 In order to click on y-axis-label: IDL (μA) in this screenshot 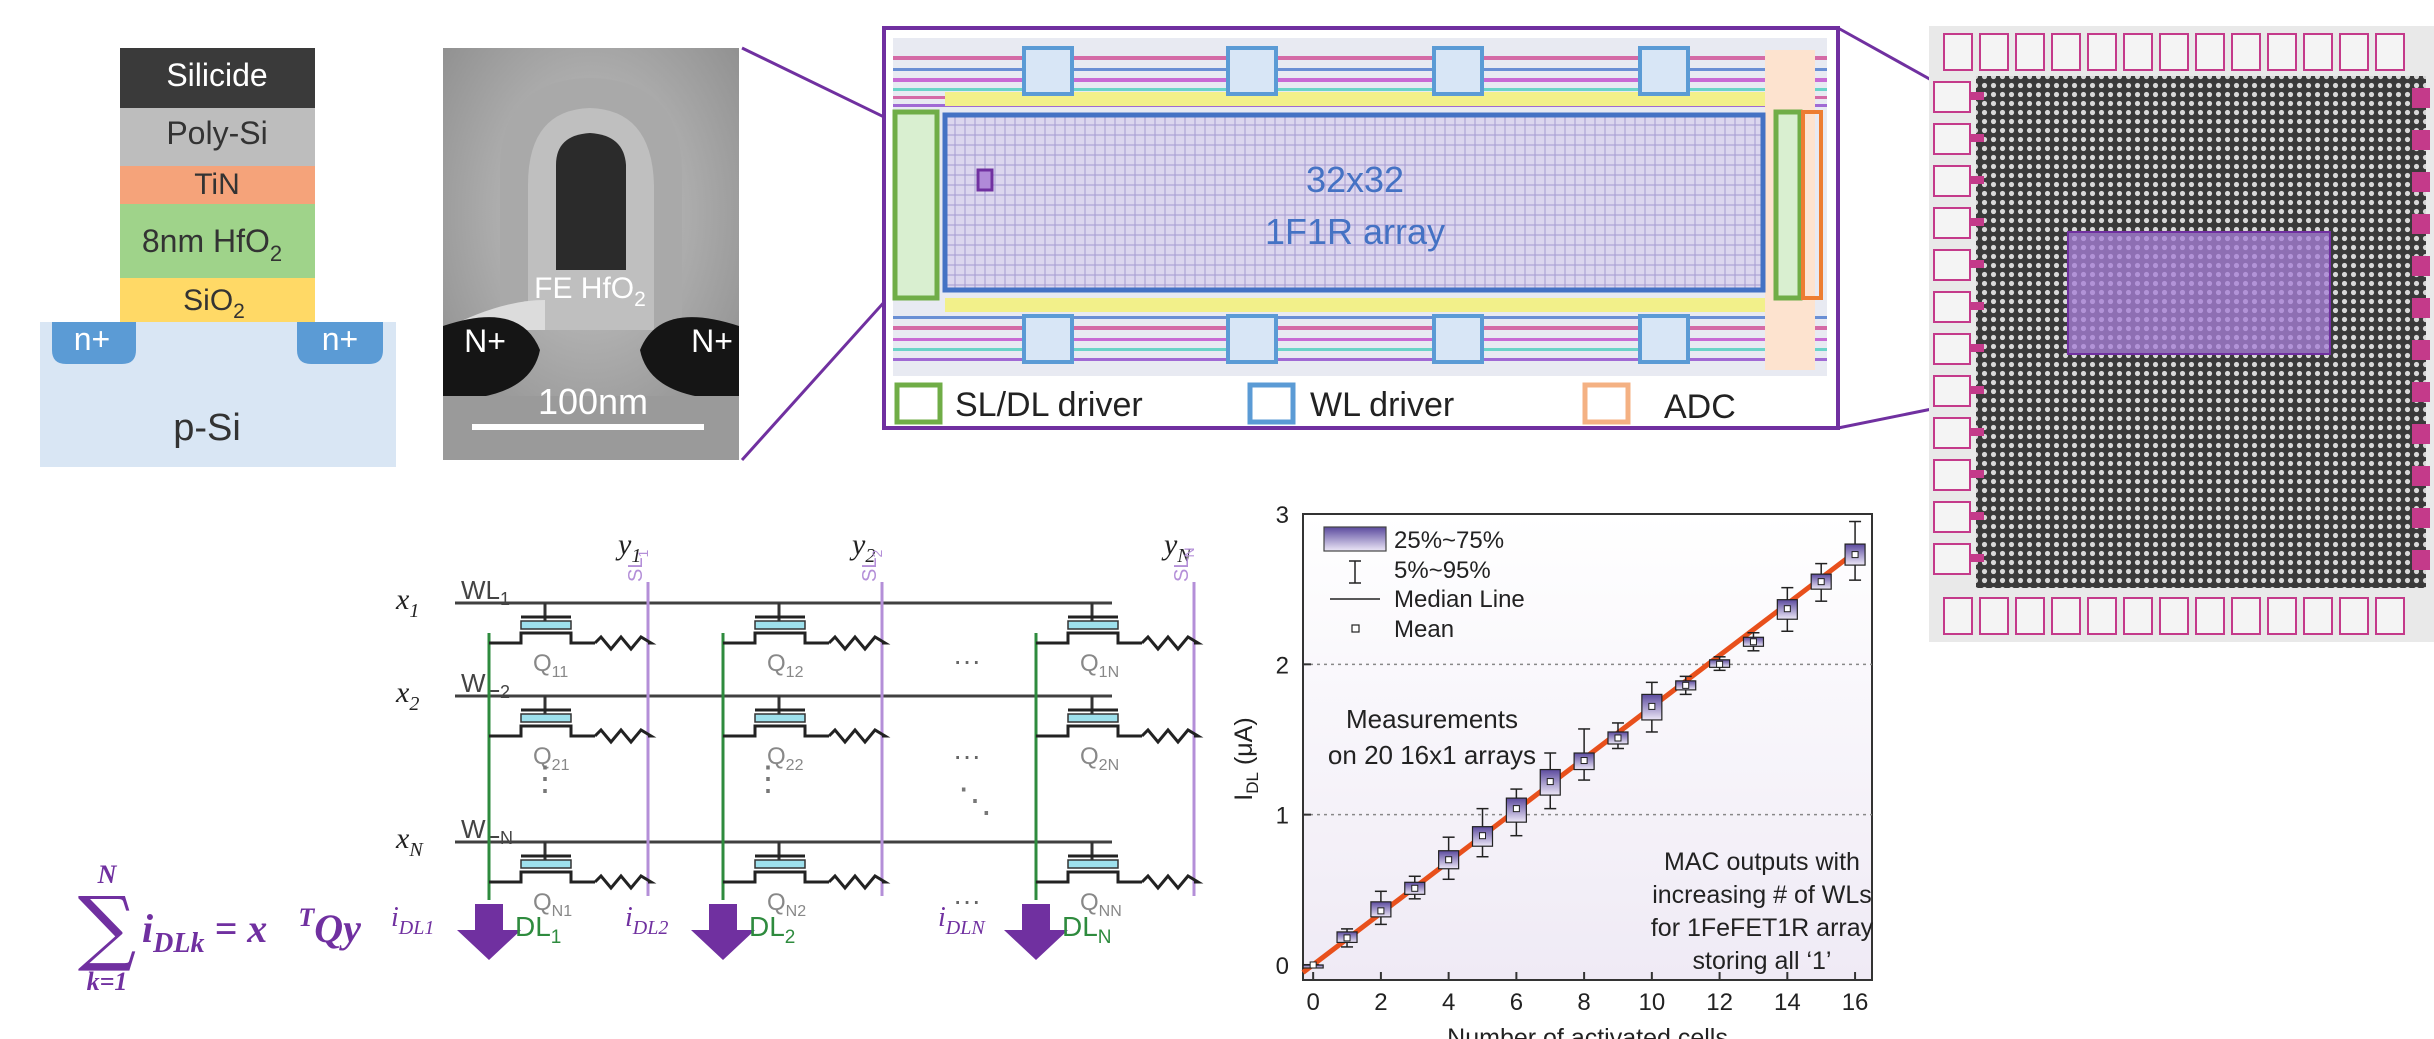, I will do `click(1246, 758)`.